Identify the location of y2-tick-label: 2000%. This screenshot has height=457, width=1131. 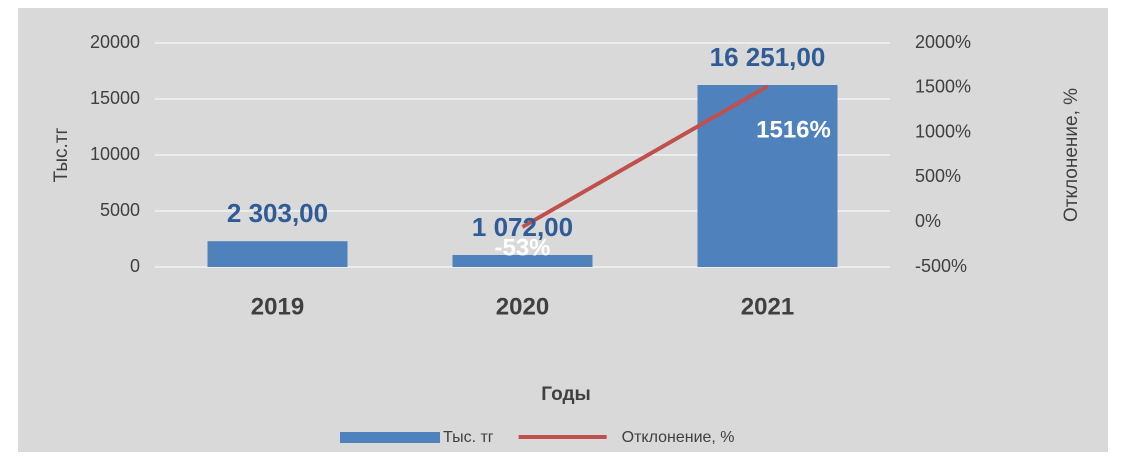
(943, 42).